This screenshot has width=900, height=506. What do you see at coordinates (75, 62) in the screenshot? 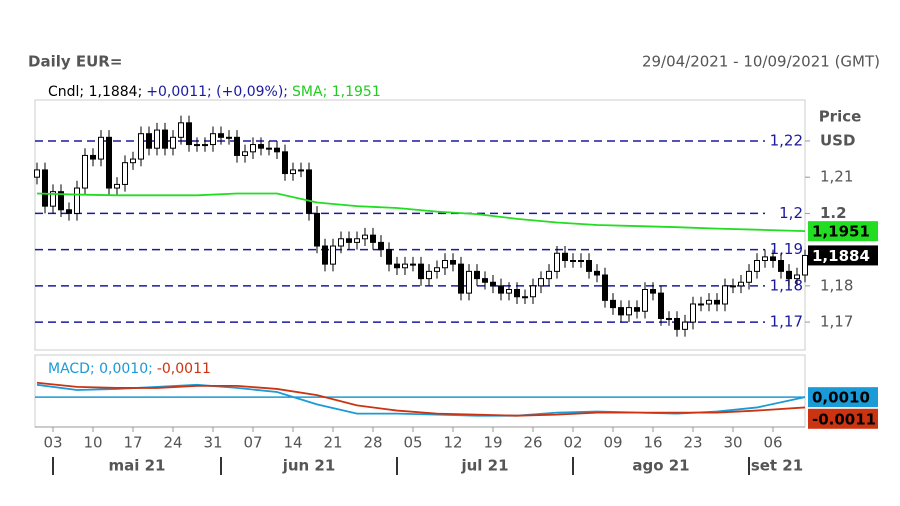
I see `chart-title: Daily EUR=` at bounding box center [75, 62].